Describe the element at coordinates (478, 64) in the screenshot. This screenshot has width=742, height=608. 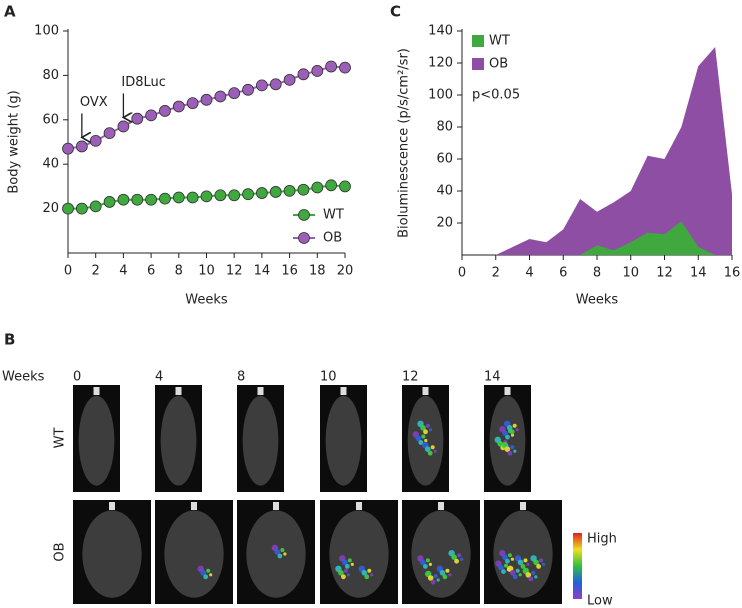
I see `legend-swatch` at that location.